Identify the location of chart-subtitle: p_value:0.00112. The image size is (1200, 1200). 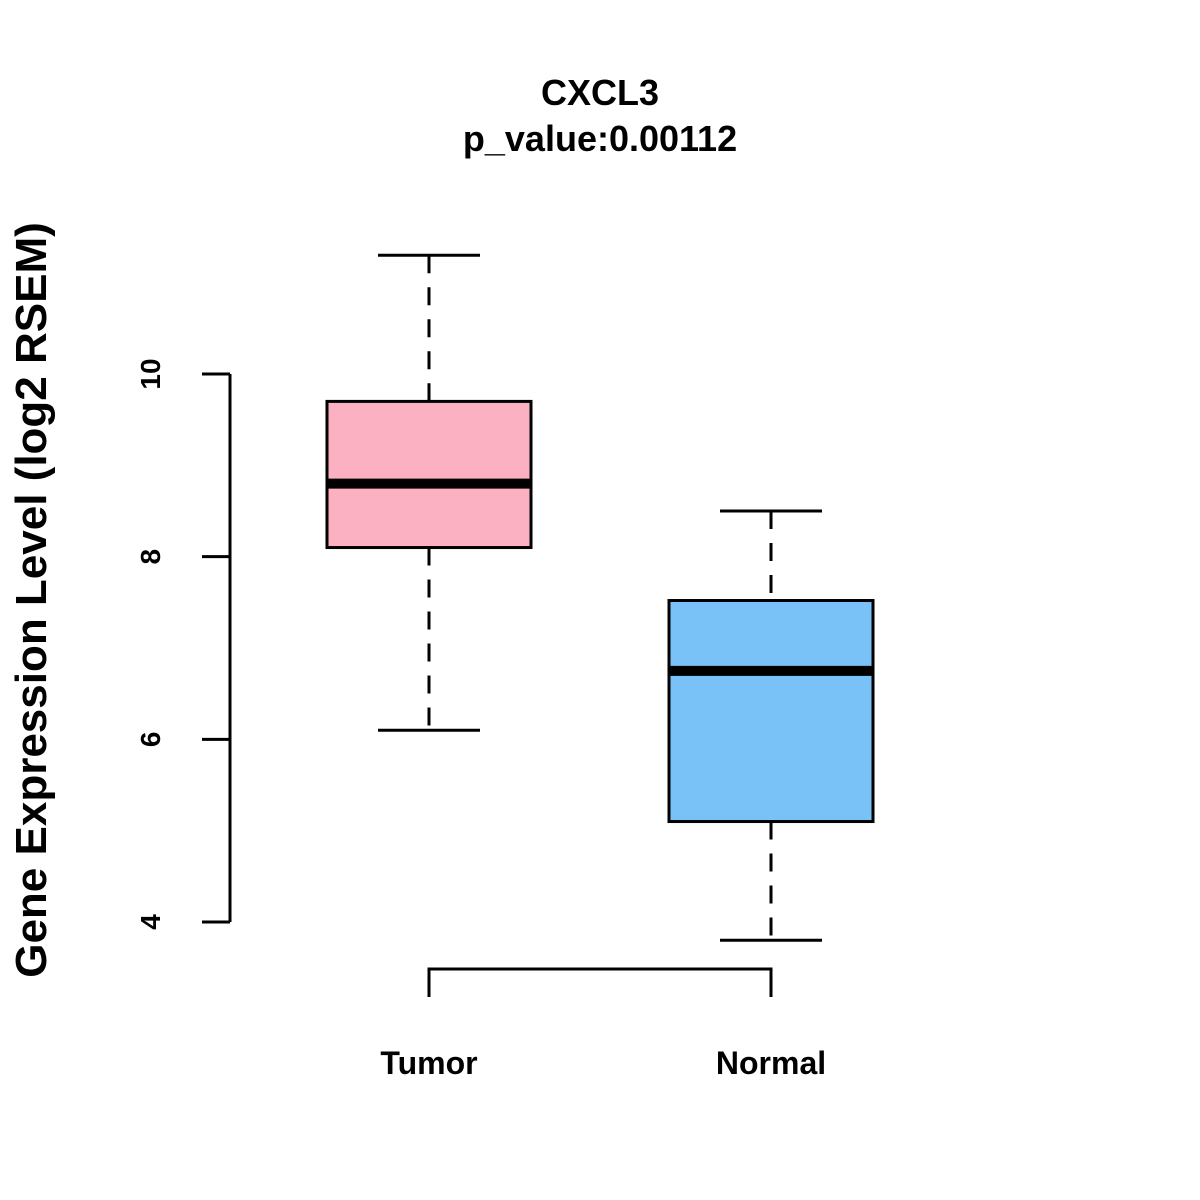
(600, 138).